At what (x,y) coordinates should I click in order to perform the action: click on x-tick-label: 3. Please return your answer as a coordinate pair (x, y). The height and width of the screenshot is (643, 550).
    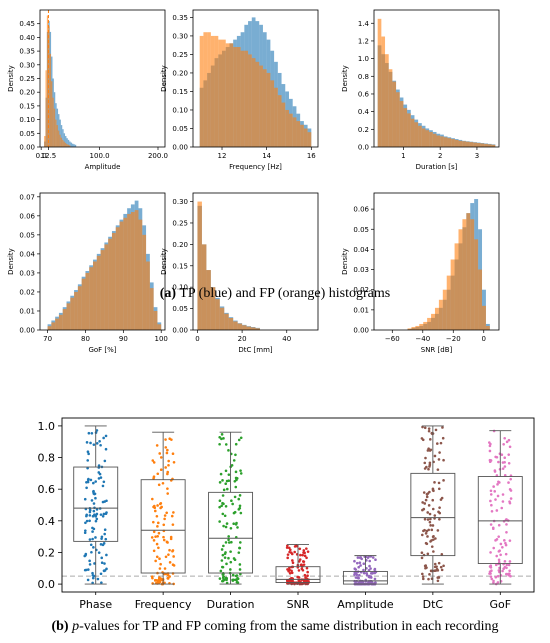
    Looking at the image, I should click on (477, 156).